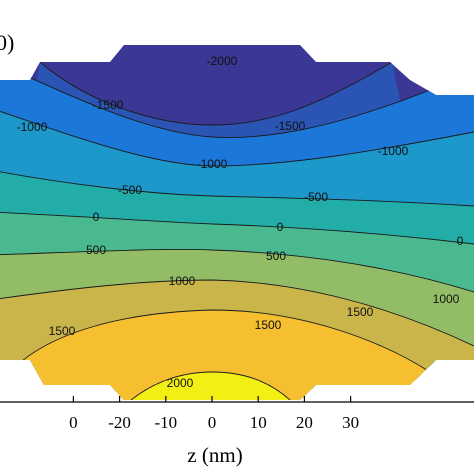 This screenshot has height=474, width=474. Describe the element at coordinates (304, 422) in the screenshot. I see `x-tick-label: 20` at that location.